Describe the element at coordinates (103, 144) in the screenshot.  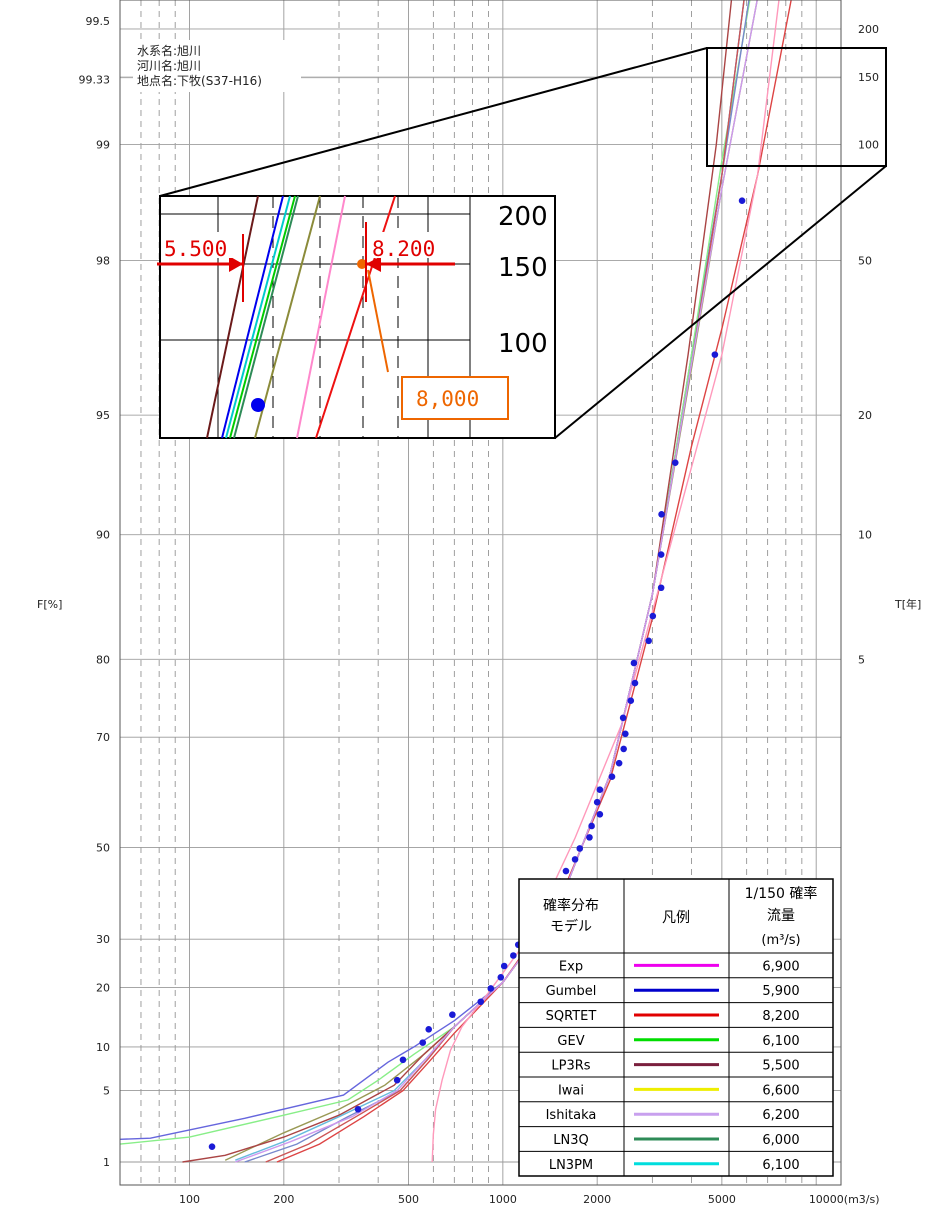
I see `y-left-tick-label: 99` at that location.